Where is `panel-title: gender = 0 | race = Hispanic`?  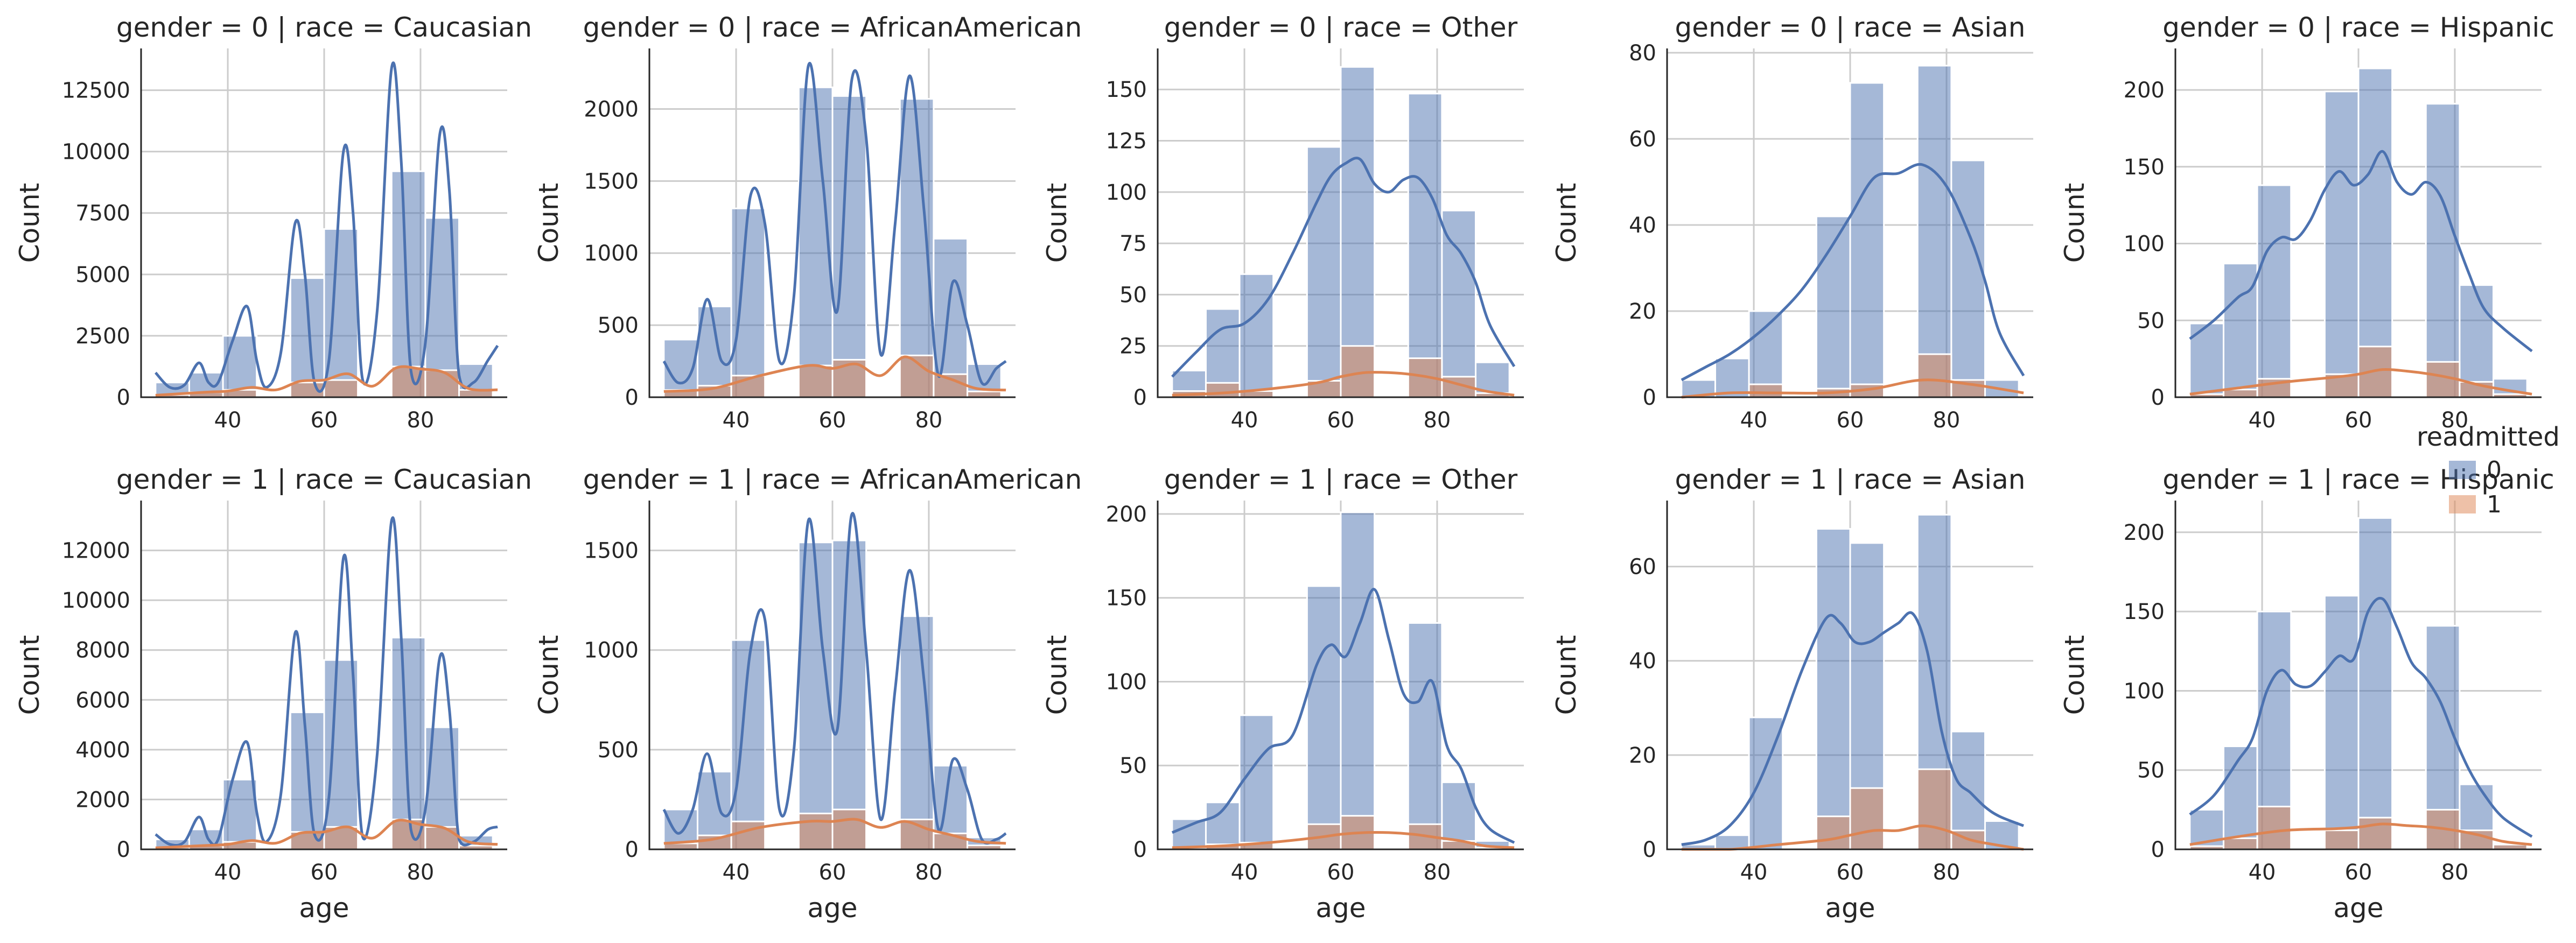
panel-title: gender = 0 | race = Hispanic is located at coordinates (2358, 27).